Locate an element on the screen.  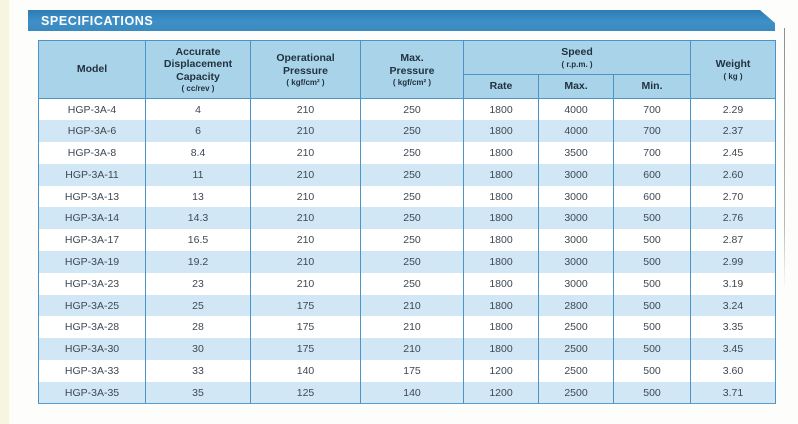
col-header-model-label: Model is located at coordinates (92, 69).